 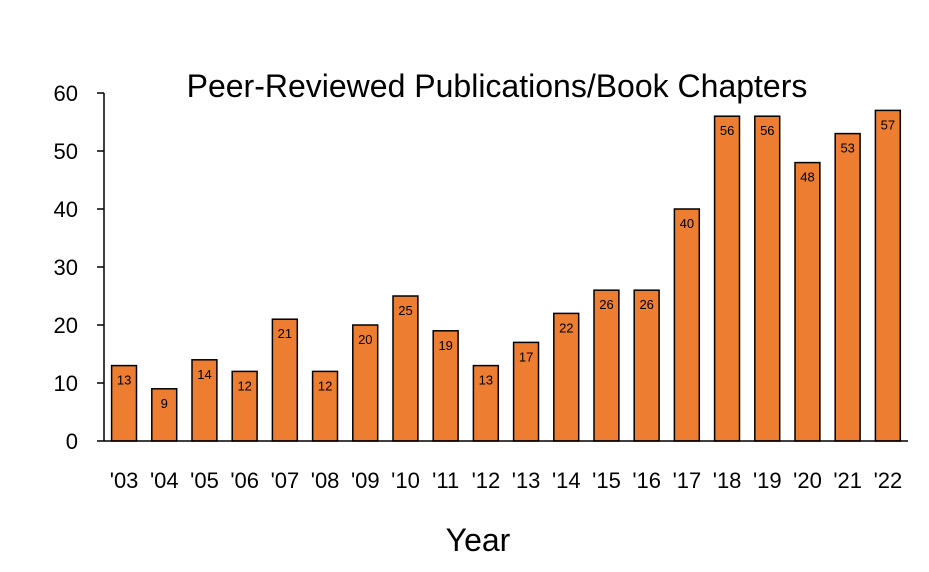 I want to click on data-label: 48, so click(x=807, y=177).